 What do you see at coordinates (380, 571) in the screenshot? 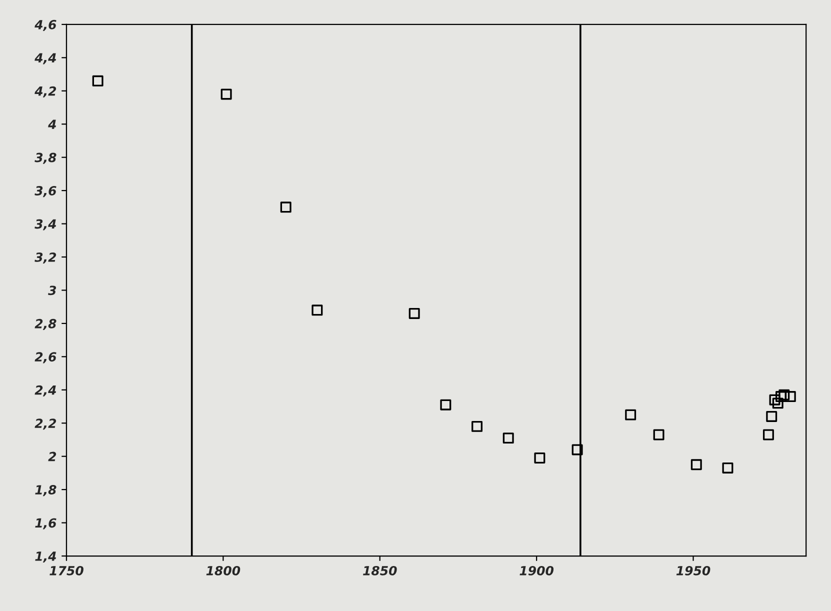
I see `x-tick-label: 1850` at bounding box center [380, 571].